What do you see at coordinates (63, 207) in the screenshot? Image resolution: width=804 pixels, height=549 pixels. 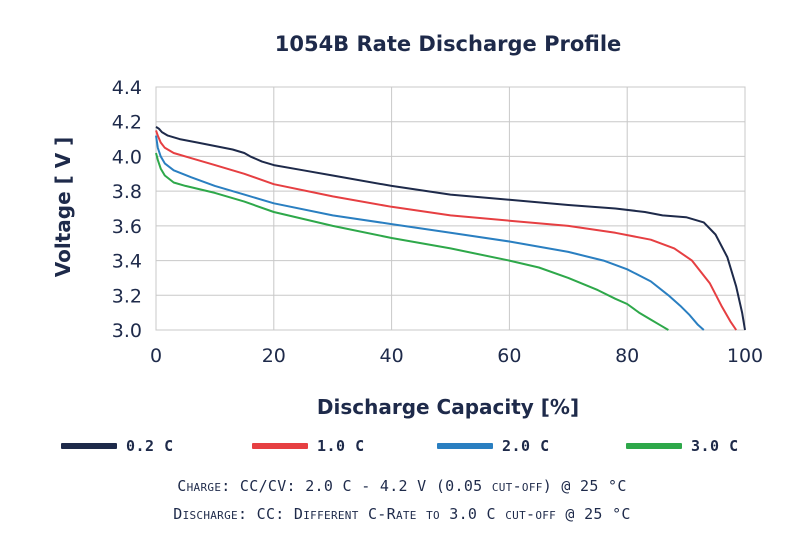 I see `y-axis-label: Voltage [ V ]` at bounding box center [63, 207].